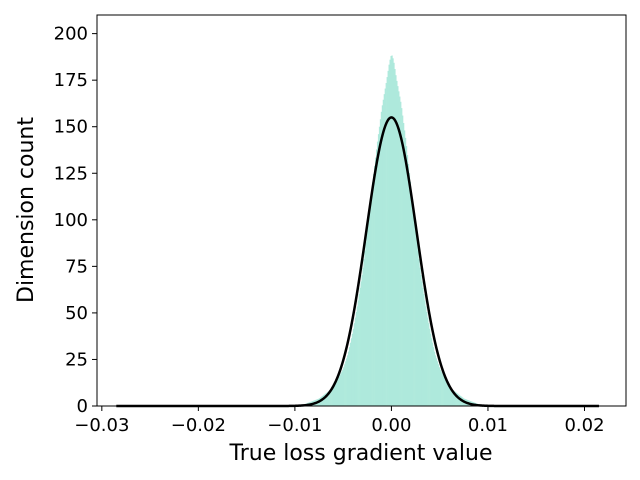 The height and width of the screenshot is (480, 640). Describe the element at coordinates (339, 421) in the screenshot. I see `x-axis-ticks: −0.03 −0.02 −0.01 0.00 0.01 0.02` at that location.